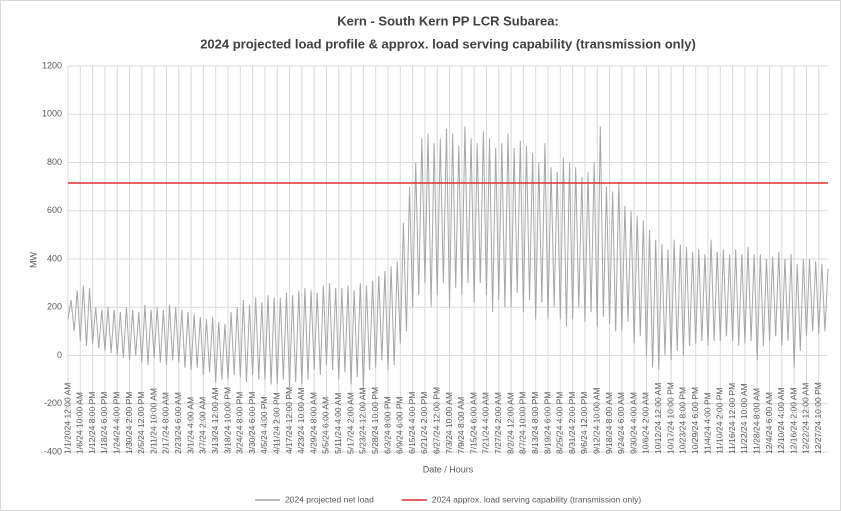  I want to click on x-tick-label: 11/4/24 4:00 PM, so click(707, 423).